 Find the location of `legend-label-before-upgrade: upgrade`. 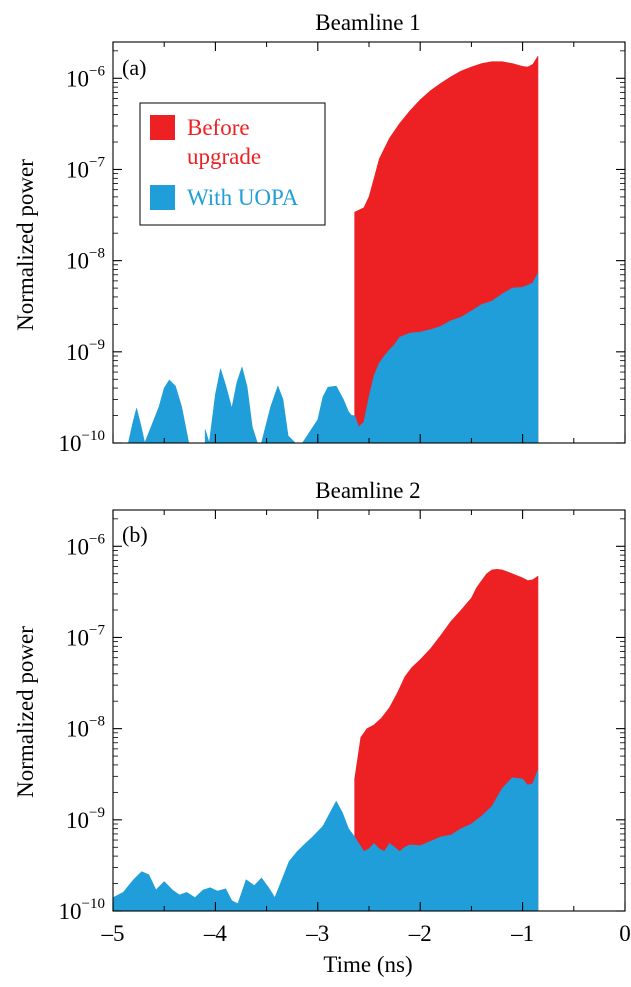

legend-label-before-upgrade: upgrade is located at coordinates (224, 156).